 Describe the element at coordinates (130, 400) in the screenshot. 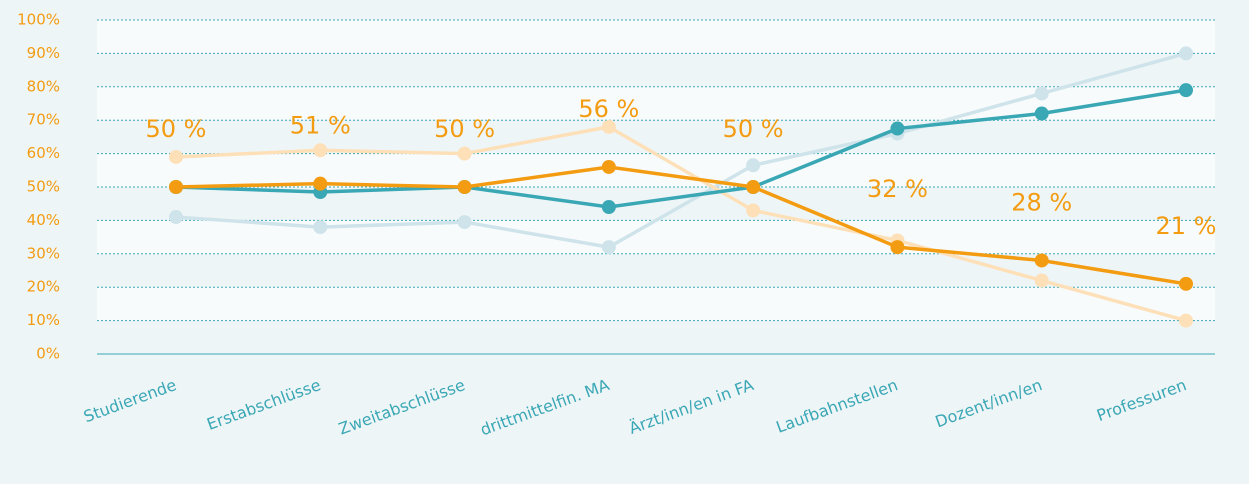

I see `x-tick-label: Studierende` at that location.